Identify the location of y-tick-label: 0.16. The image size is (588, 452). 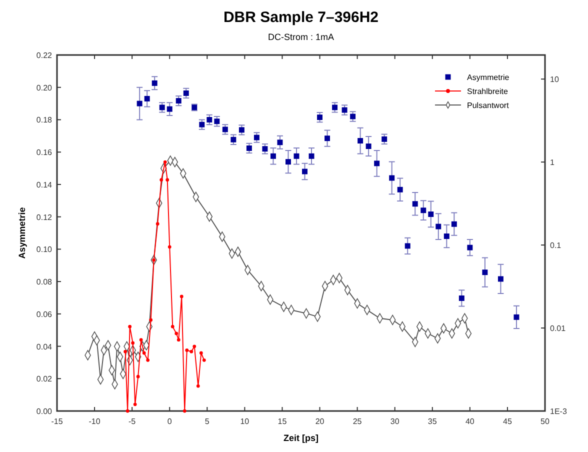
(44, 153).